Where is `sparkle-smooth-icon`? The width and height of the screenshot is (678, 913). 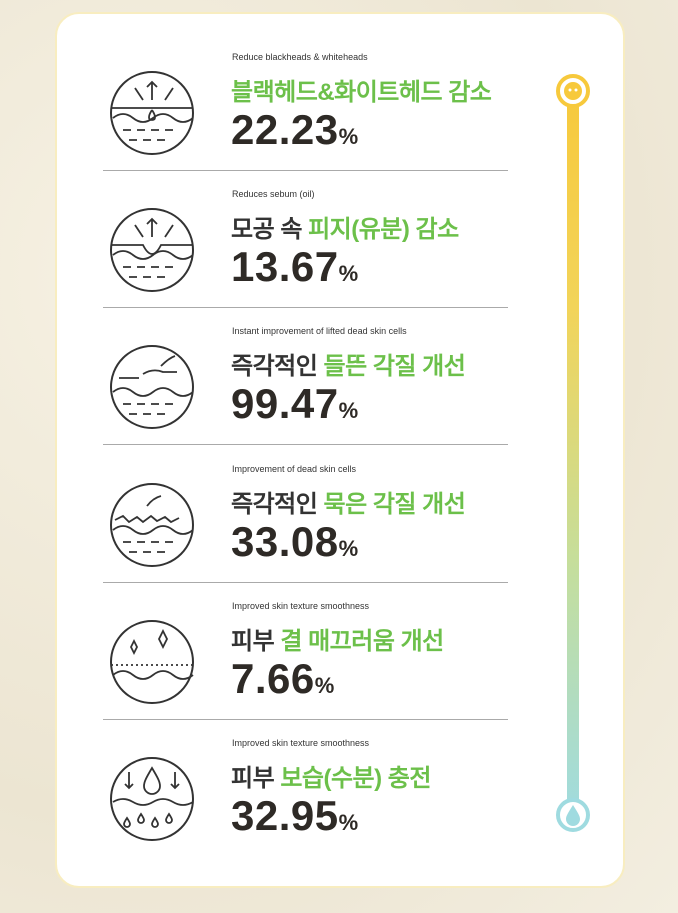
sparkle-smooth-icon is located at coordinates (152, 662).